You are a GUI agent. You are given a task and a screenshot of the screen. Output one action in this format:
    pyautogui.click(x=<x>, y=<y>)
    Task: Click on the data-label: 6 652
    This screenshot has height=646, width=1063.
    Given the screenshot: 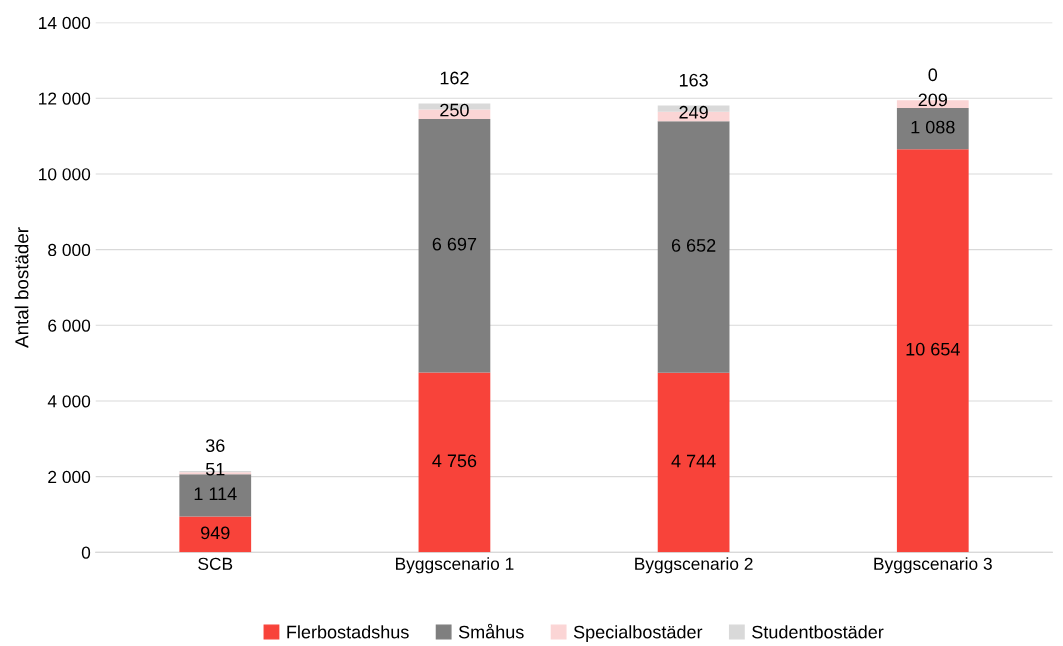 What is the action you would take?
    pyautogui.click(x=693, y=245)
    